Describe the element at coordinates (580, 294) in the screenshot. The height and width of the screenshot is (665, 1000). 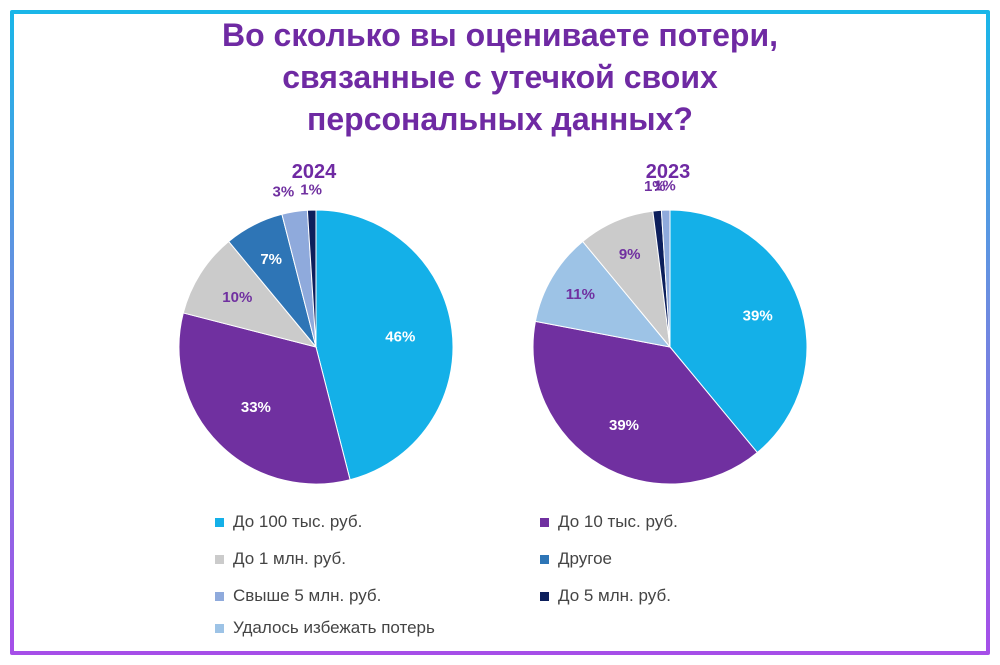
I see `pie-label-2023-2: 11%` at that location.